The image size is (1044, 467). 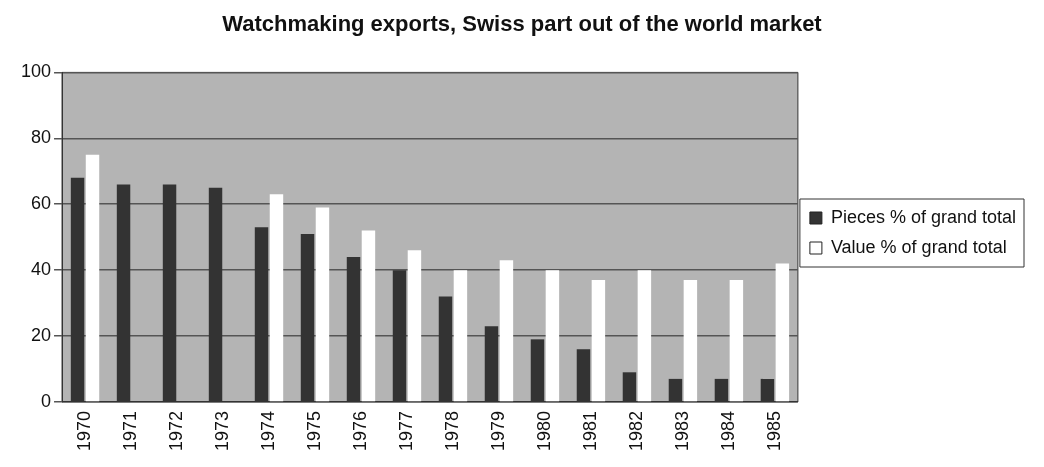 What do you see at coordinates (41, 269) in the screenshot?
I see `y-tick-label: 40` at bounding box center [41, 269].